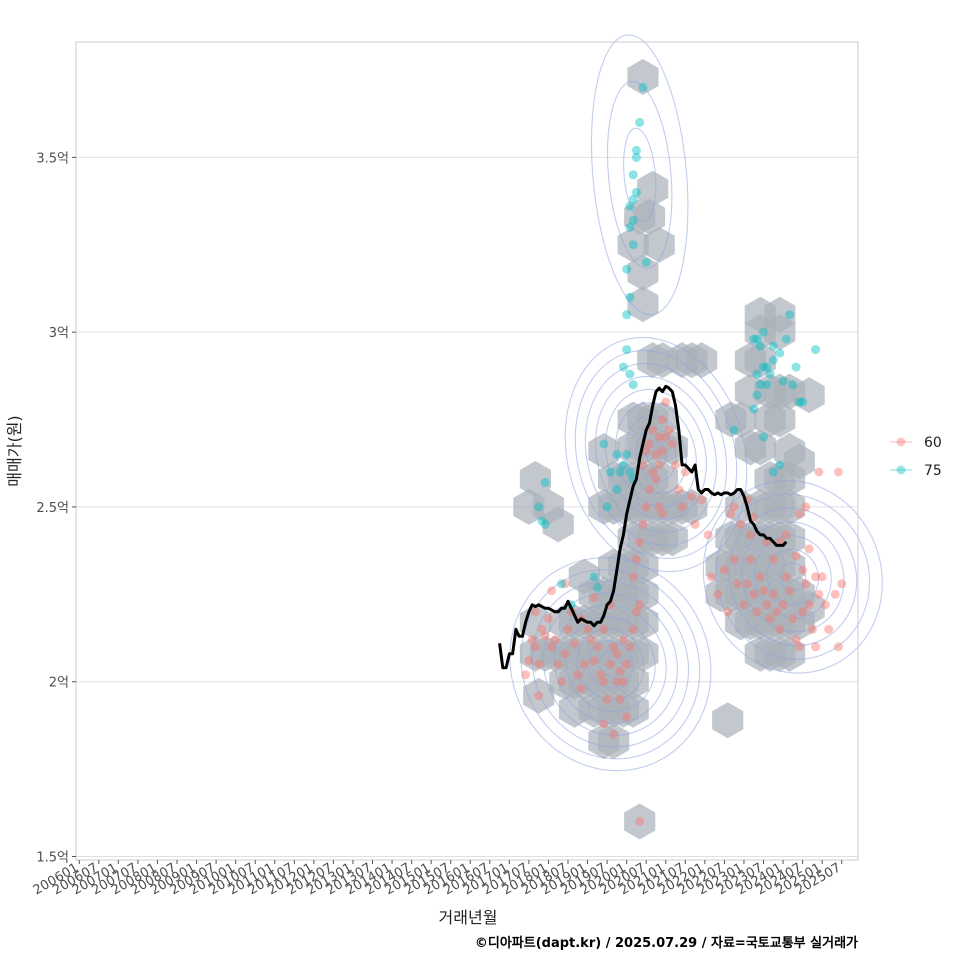 Image resolution: width=960 pixels, height=960 pixels. What do you see at coordinates (52, 858) in the screenshot?
I see `y-tick-label: 1.5억` at bounding box center [52, 858].